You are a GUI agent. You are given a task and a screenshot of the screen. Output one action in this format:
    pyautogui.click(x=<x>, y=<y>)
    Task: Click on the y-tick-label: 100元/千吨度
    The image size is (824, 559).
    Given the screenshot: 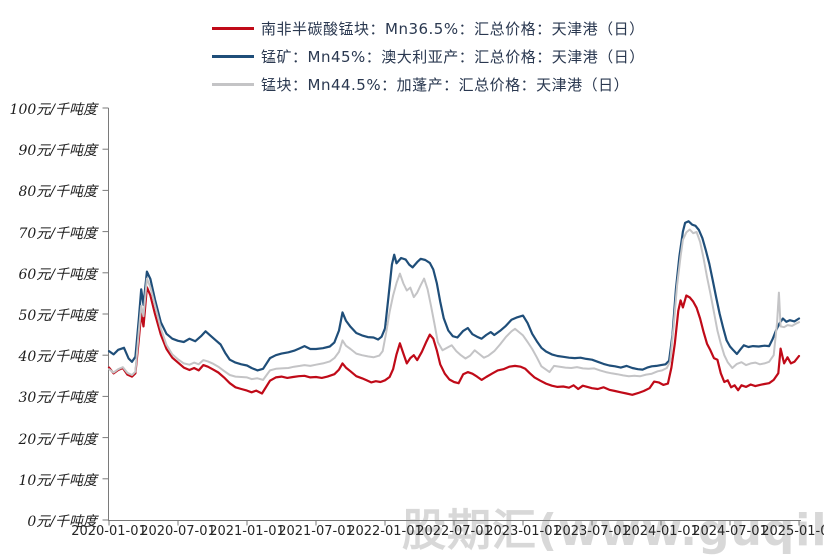 What is the action you would take?
    pyautogui.click(x=53, y=110)
    